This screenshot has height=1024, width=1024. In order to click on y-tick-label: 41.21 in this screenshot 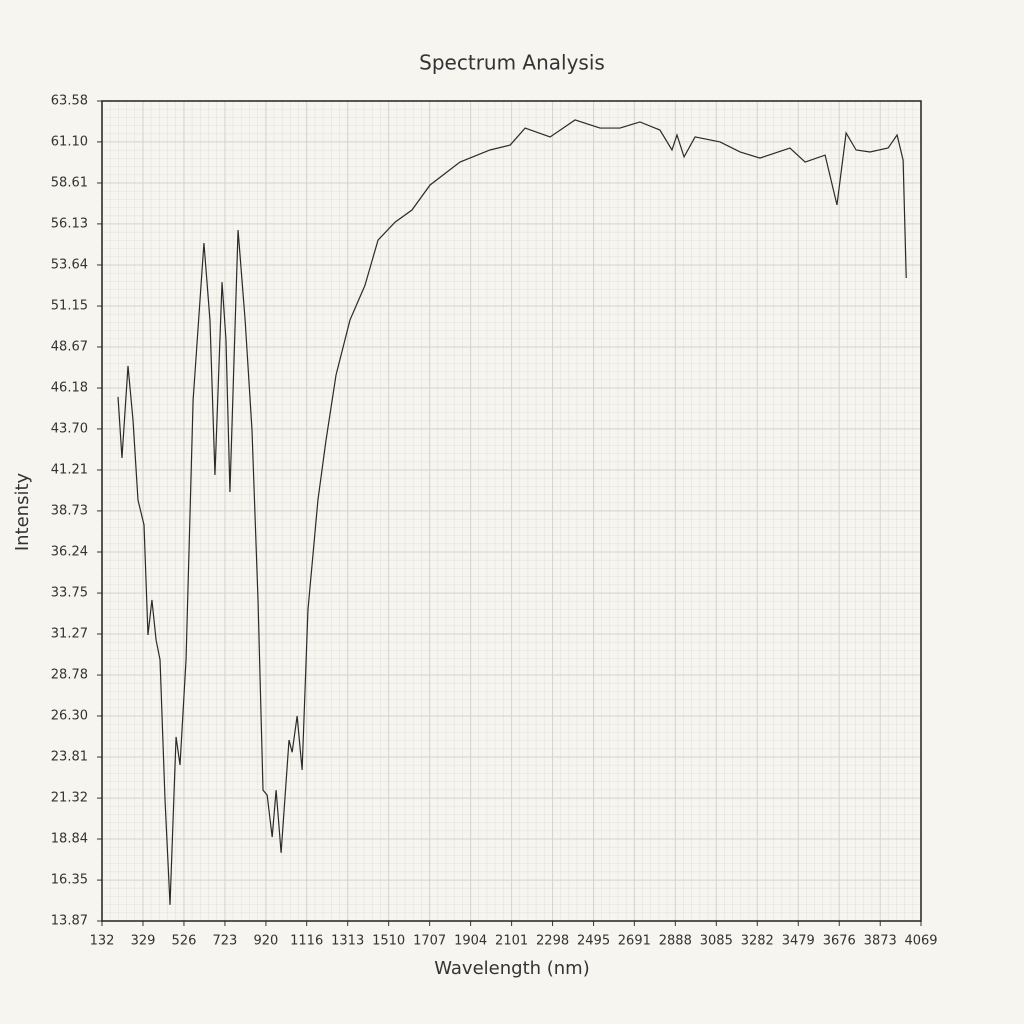, I will do `click(69, 470)`.